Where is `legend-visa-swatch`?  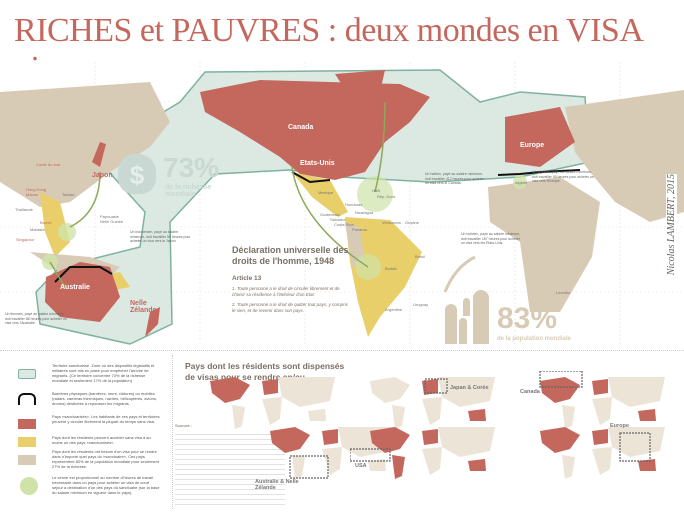 legend-visa-swatch is located at coordinates (27, 460).